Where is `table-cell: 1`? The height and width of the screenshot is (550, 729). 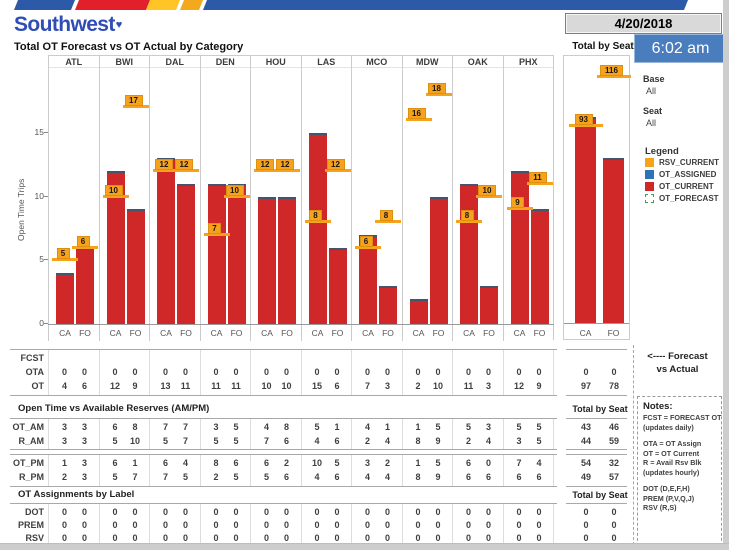 table-cell: 1 is located at coordinates (135, 463).